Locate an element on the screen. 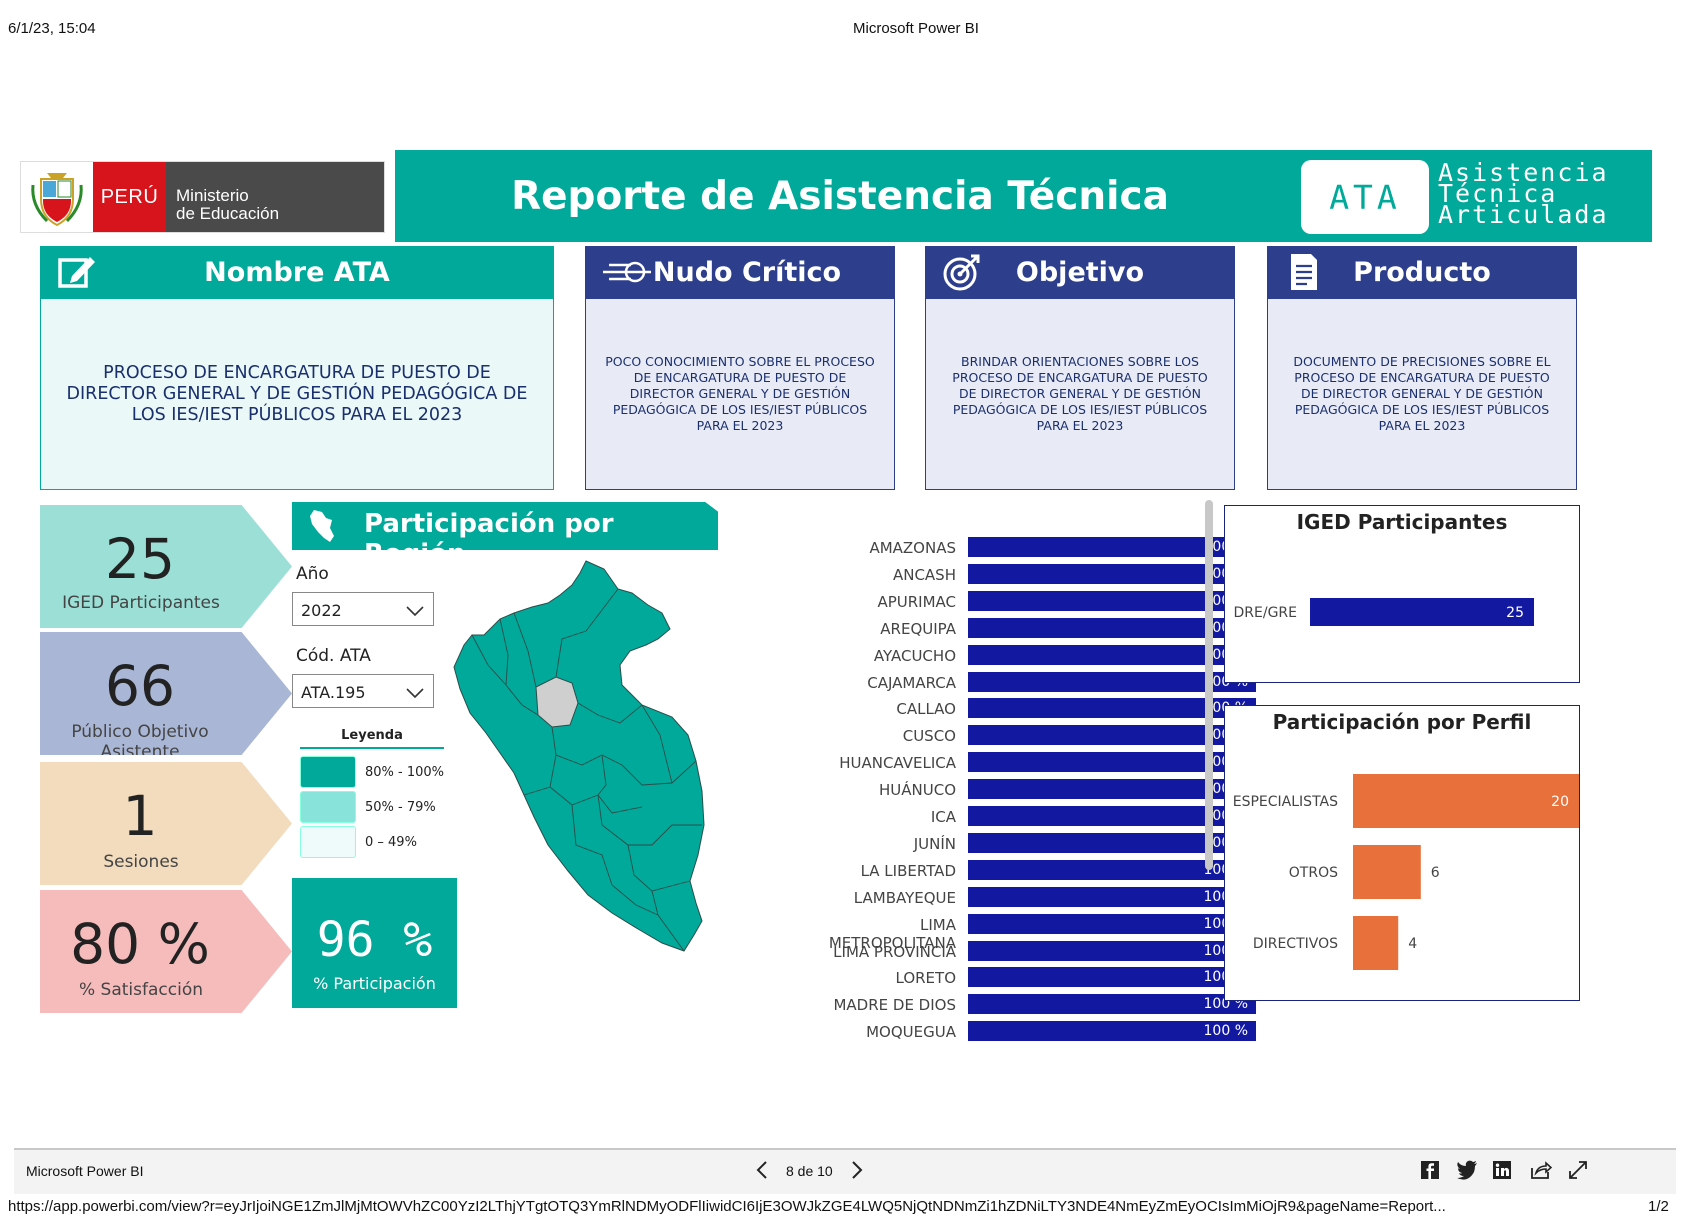 This screenshot has width=1686, height=1224. region-list-scrollbar is located at coordinates (1209, 685).